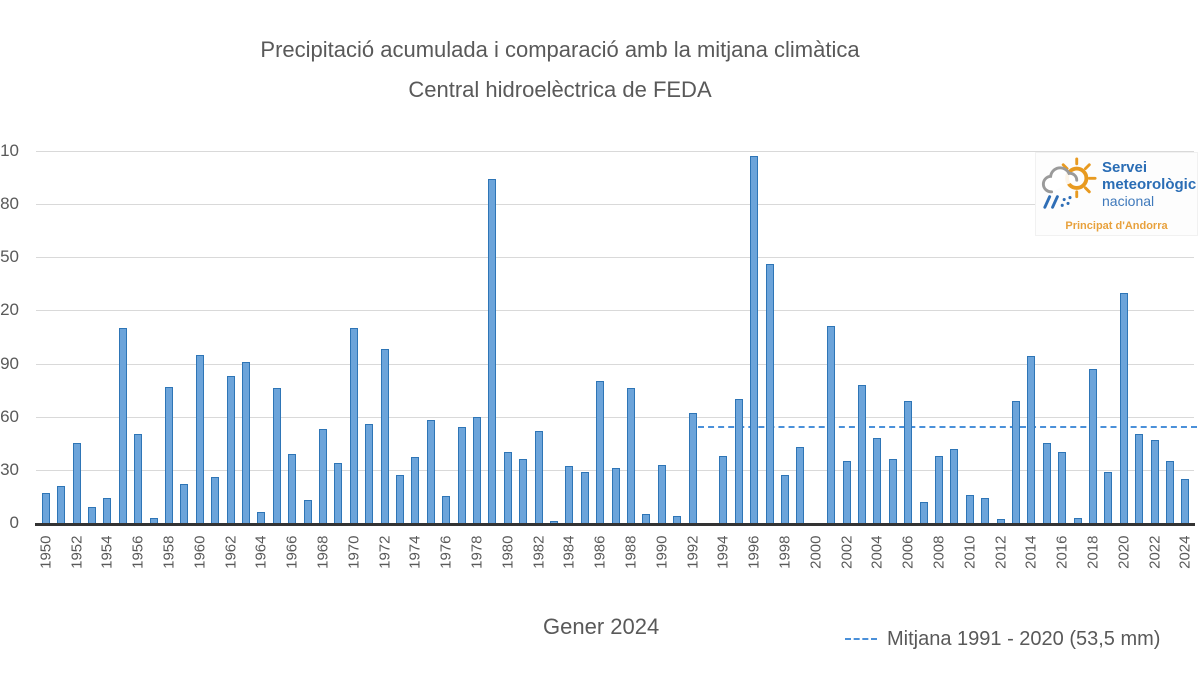 Image resolution: width=1200 pixels, height=675 pixels. I want to click on x-tick-1988: 1988, so click(631, 552).